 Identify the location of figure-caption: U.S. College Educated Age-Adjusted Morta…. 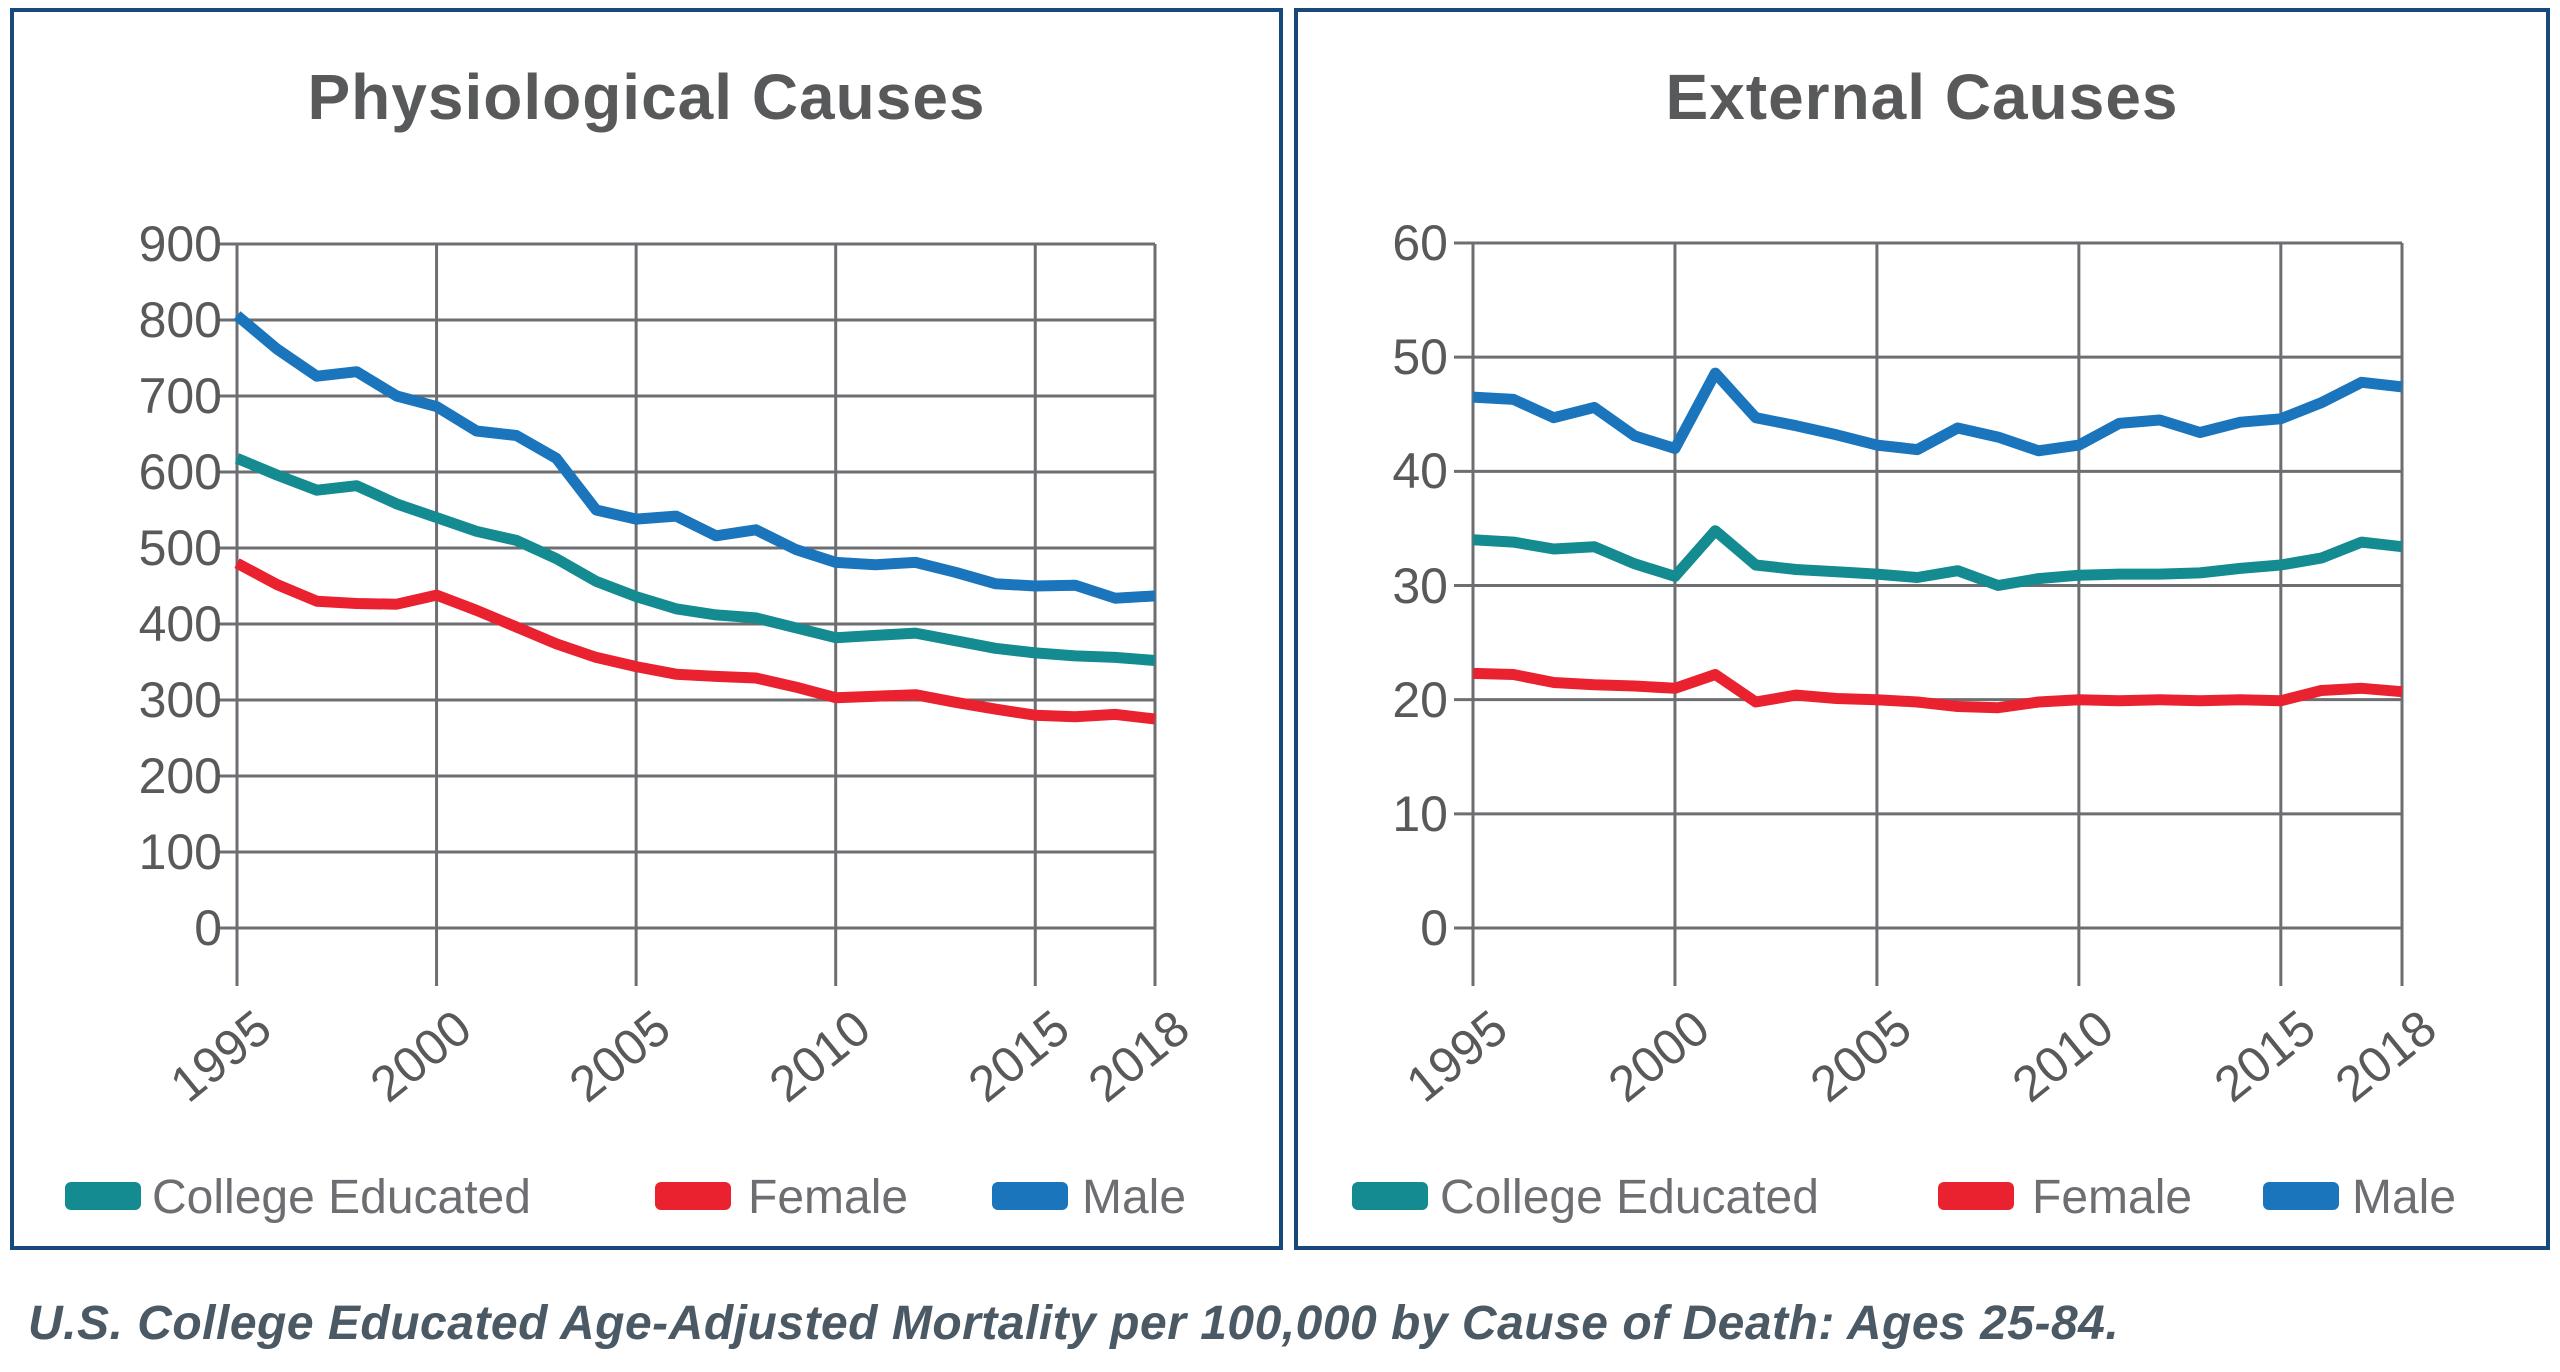
(1074, 1323).